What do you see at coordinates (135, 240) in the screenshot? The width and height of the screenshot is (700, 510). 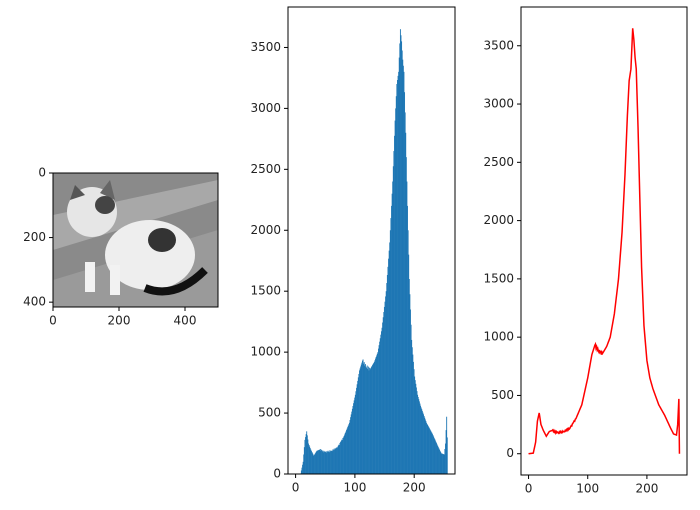 I see `axes-frame` at bounding box center [135, 240].